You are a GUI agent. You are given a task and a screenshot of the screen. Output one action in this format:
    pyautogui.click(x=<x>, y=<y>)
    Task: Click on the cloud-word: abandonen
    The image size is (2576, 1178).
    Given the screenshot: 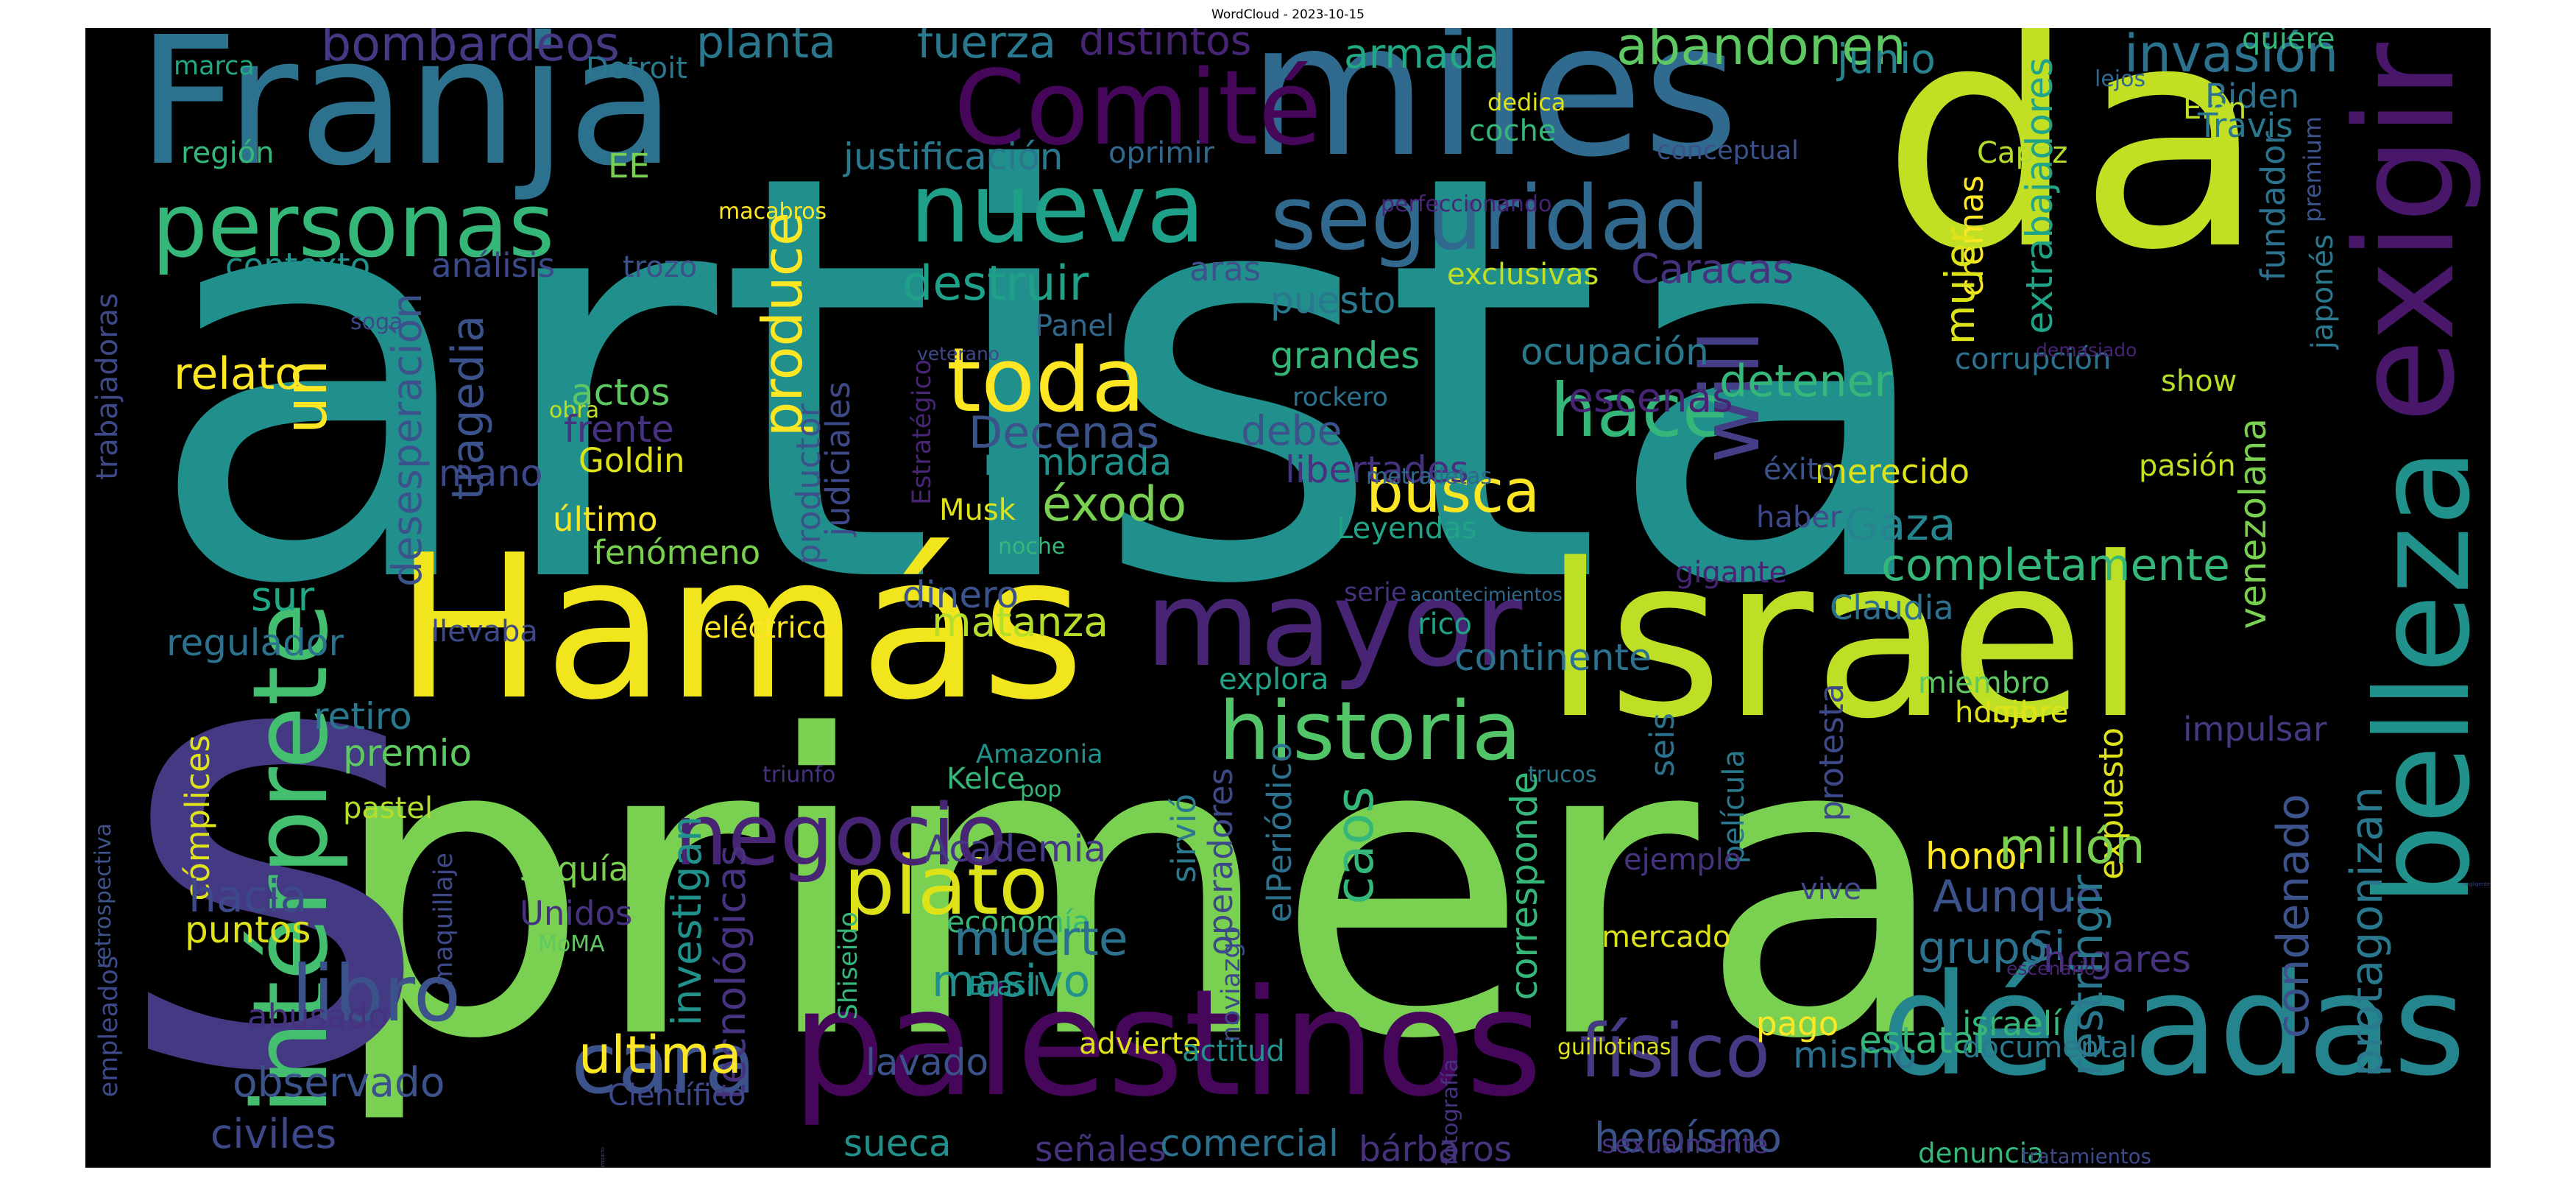 What is the action you would take?
    pyautogui.click(x=1761, y=52)
    